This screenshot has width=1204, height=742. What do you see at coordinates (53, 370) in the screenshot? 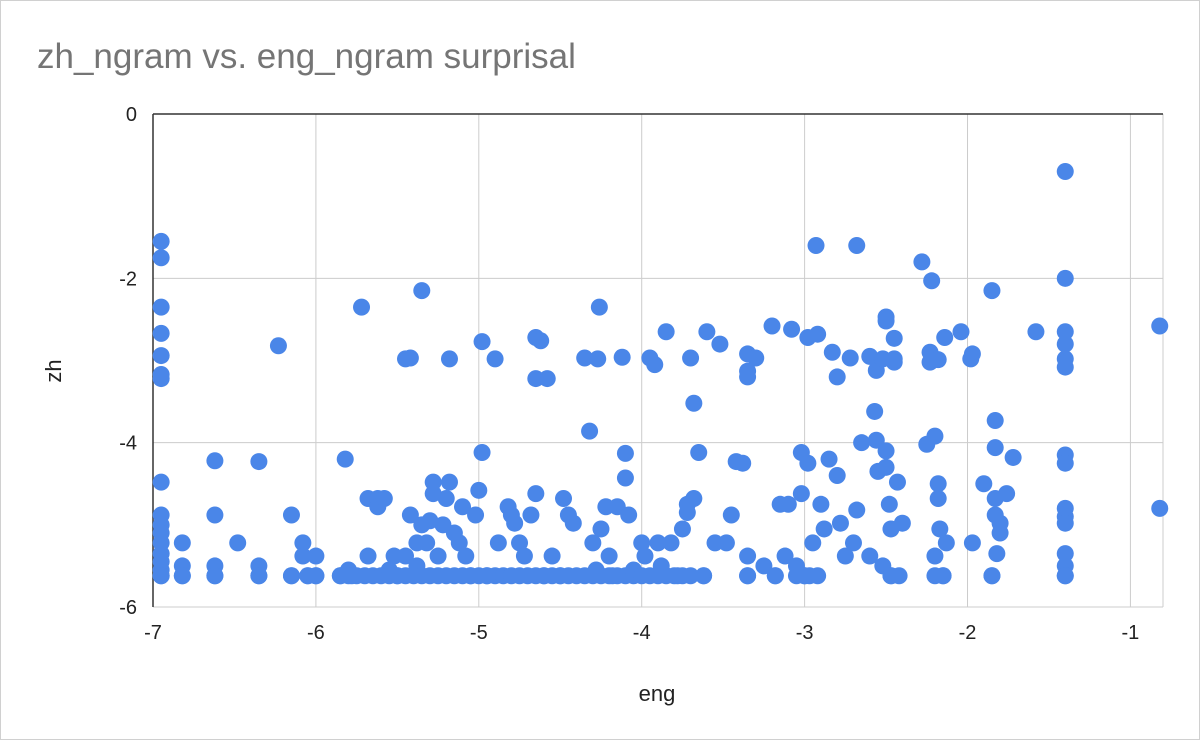
I see `y-axis-label: zh` at bounding box center [53, 370].